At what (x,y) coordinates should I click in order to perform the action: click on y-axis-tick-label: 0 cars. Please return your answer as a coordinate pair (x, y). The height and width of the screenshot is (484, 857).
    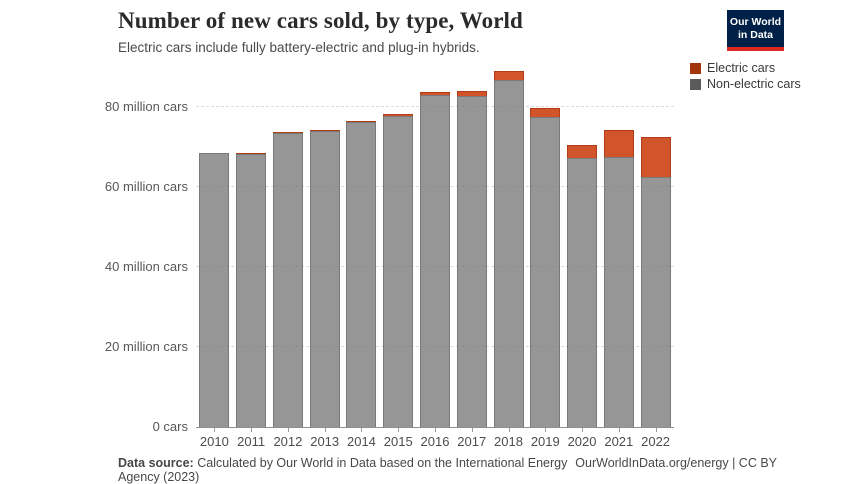
    Looking at the image, I should click on (170, 426).